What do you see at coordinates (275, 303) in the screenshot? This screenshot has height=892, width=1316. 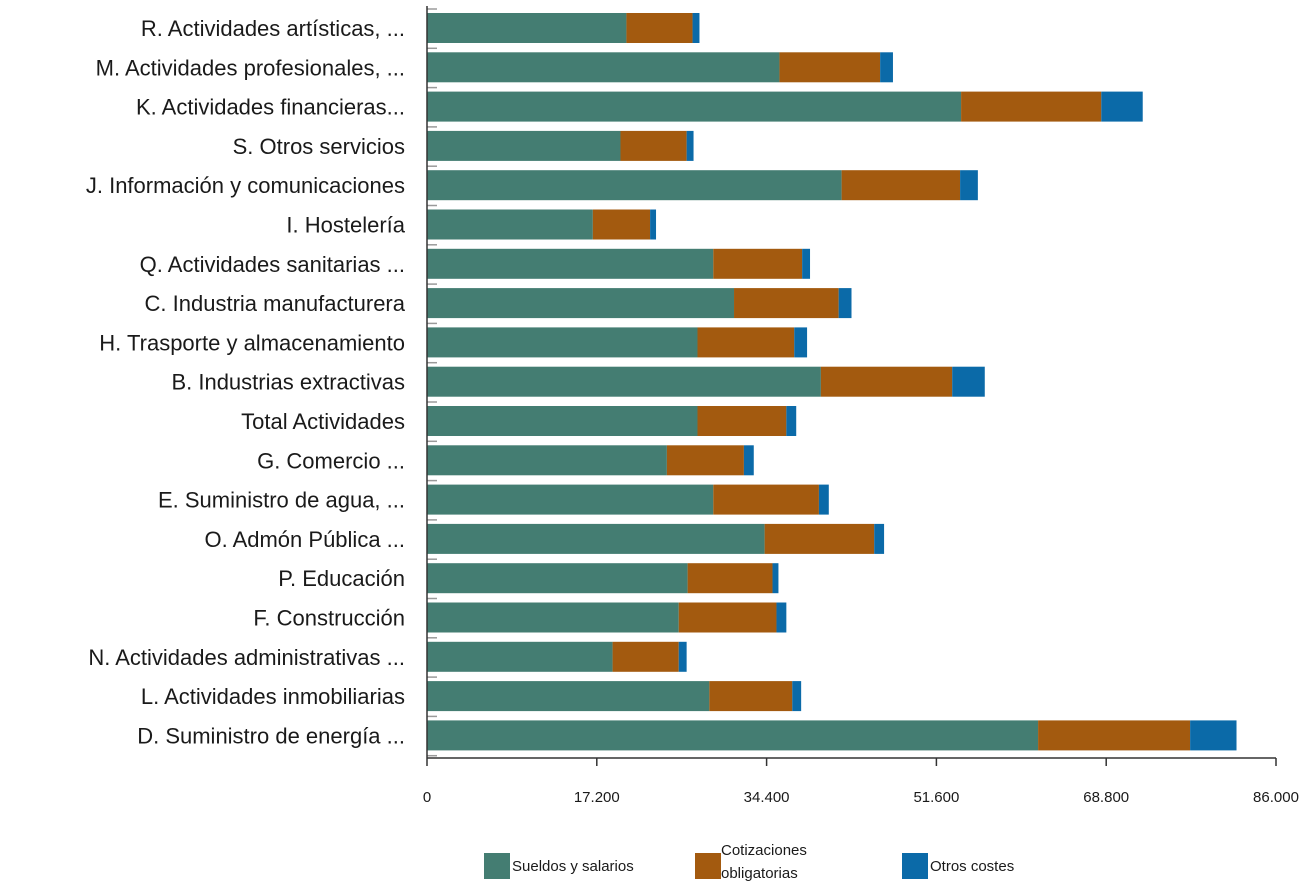 I see `category-label: C. Industria manufacturera` at bounding box center [275, 303].